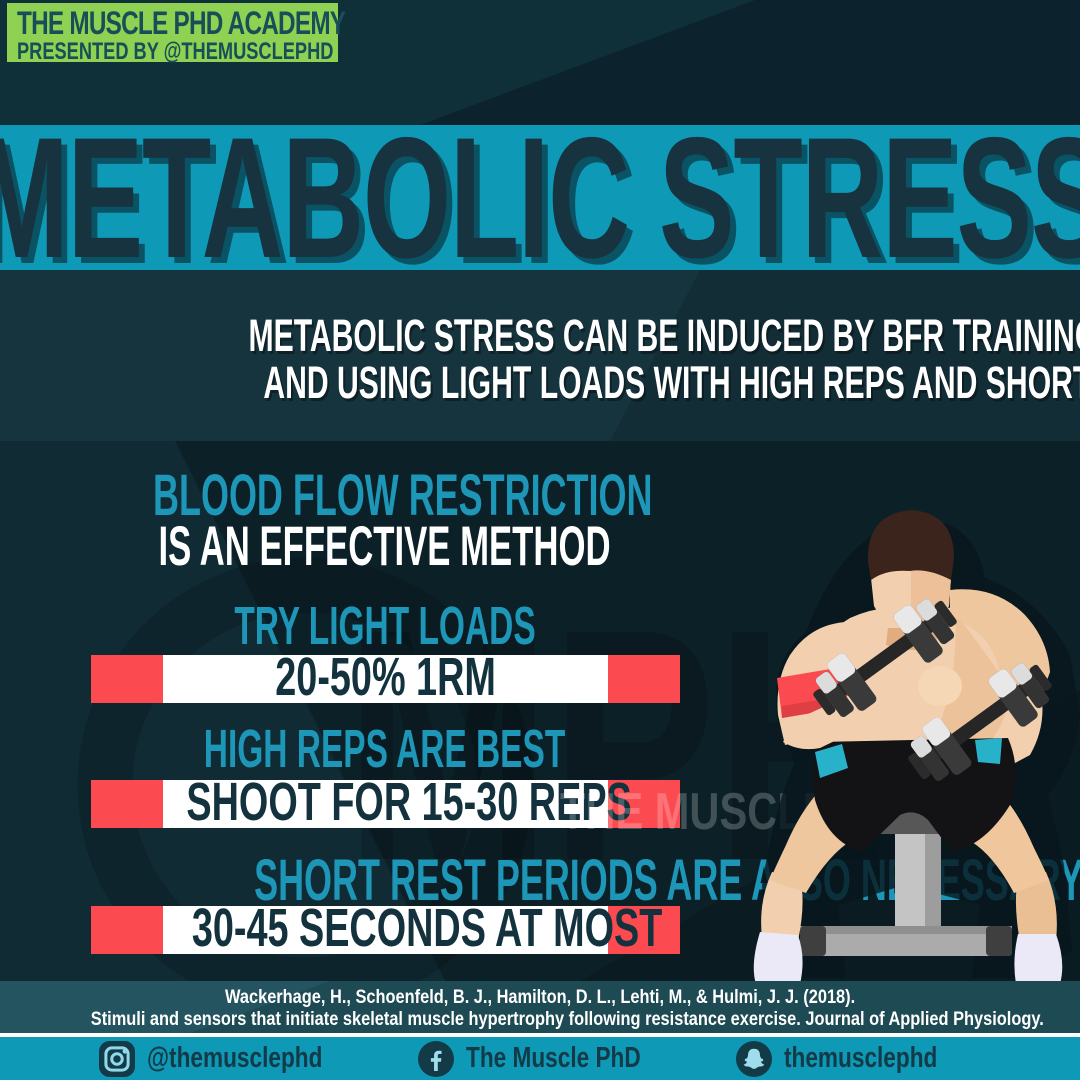  What do you see at coordinates (906, 893) in the screenshot?
I see `bench` at bounding box center [906, 893].